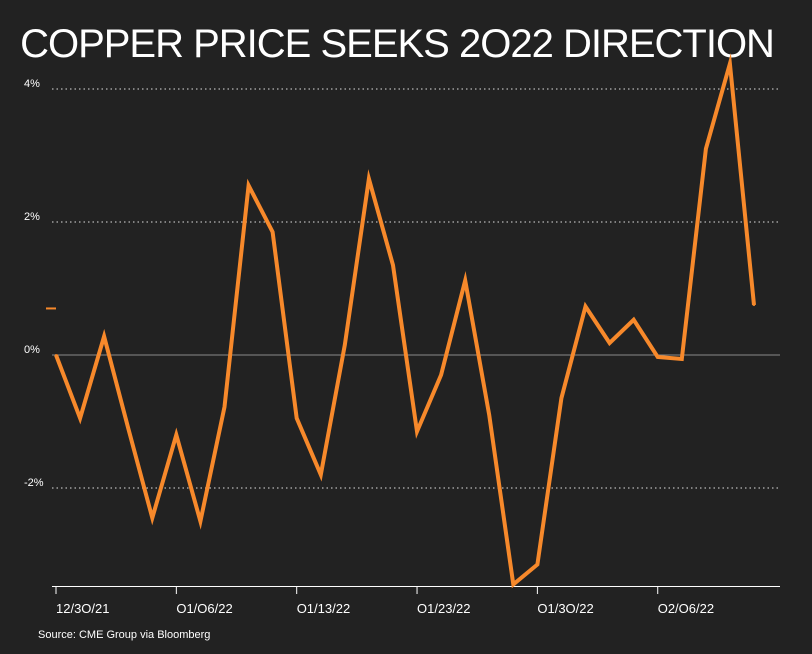 The height and width of the screenshot is (654, 812). What do you see at coordinates (34, 283) in the screenshot?
I see `y-axis: 4% 2% 0% -2%` at bounding box center [34, 283].